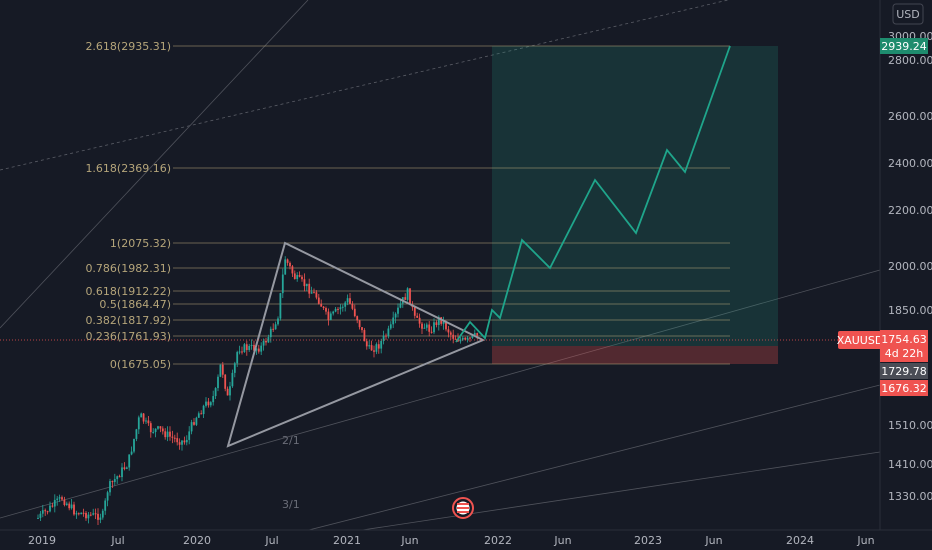  What do you see at coordinates (140, 364) in the screenshot?
I see `fib-level-label: 0(1675.05)` at bounding box center [140, 364].